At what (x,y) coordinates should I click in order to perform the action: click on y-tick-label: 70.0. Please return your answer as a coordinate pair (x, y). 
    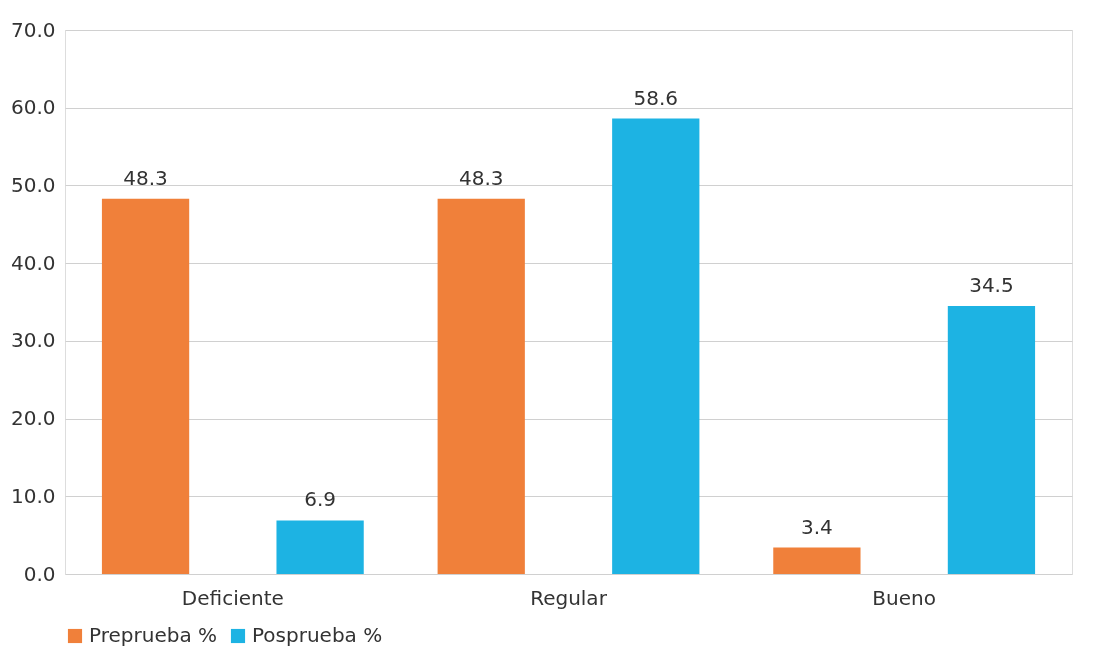
    Looking at the image, I should click on (33, 29).